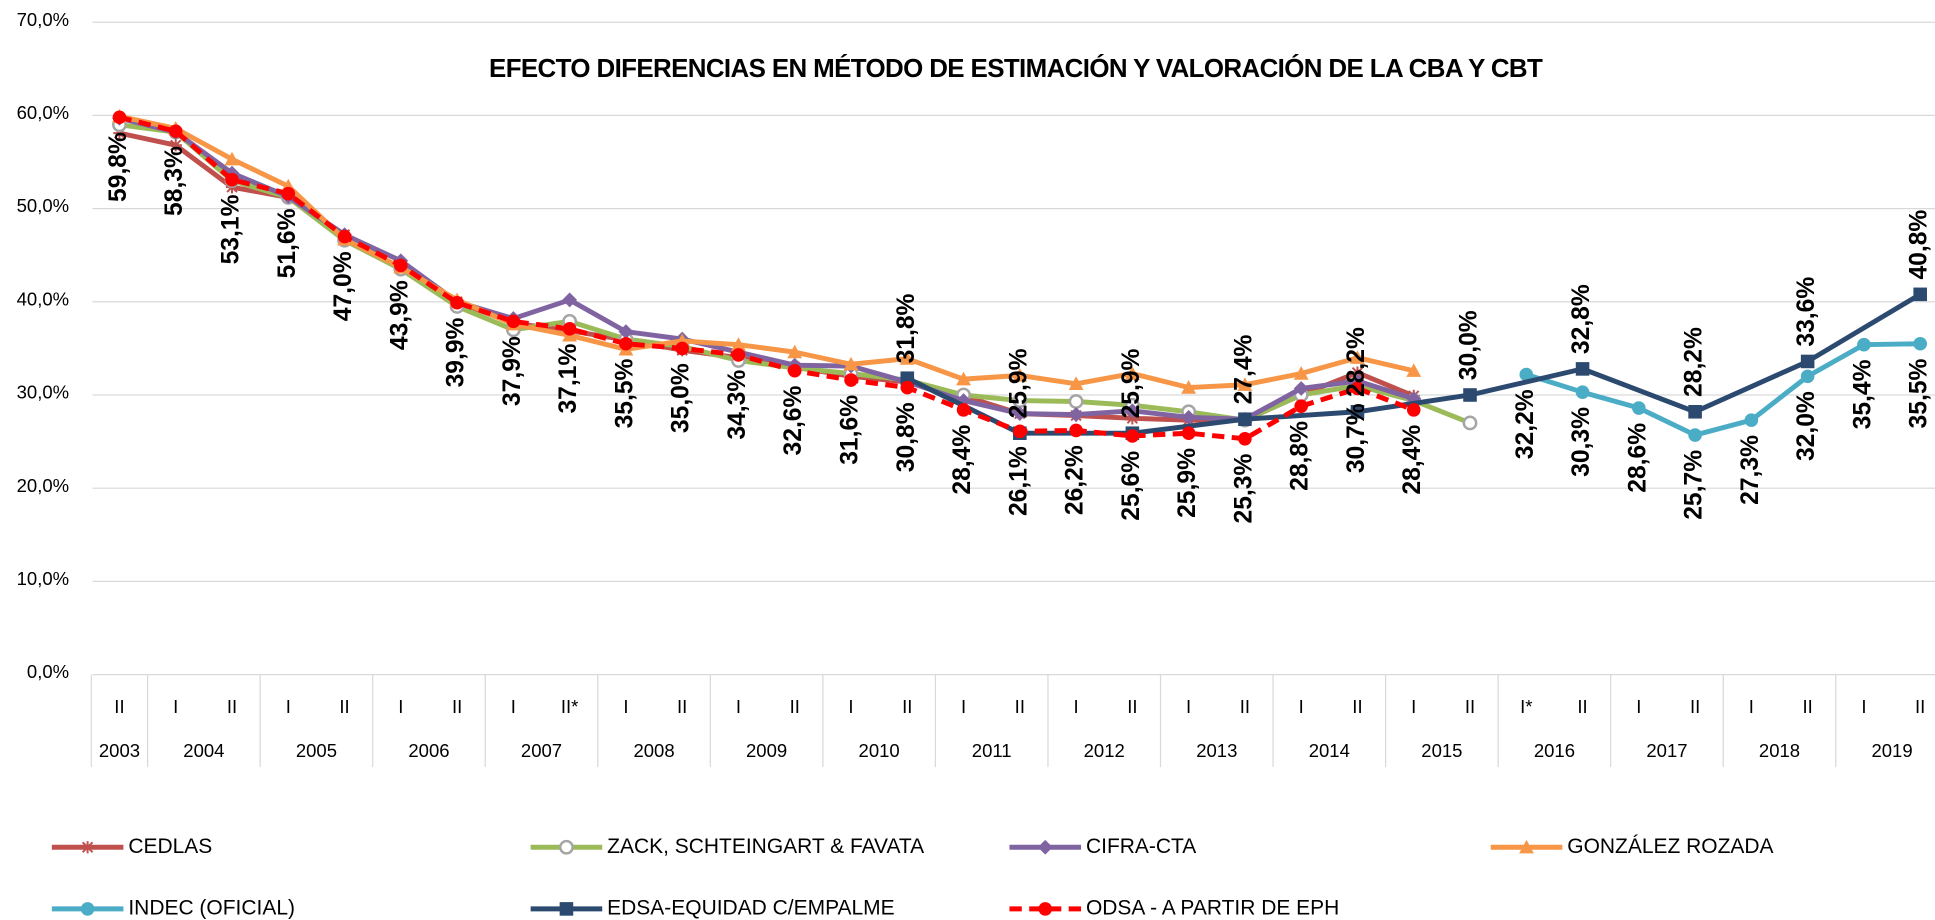  Describe the element at coordinates (681, 398) in the screenshot. I see `data-label: 35,0%` at that location.